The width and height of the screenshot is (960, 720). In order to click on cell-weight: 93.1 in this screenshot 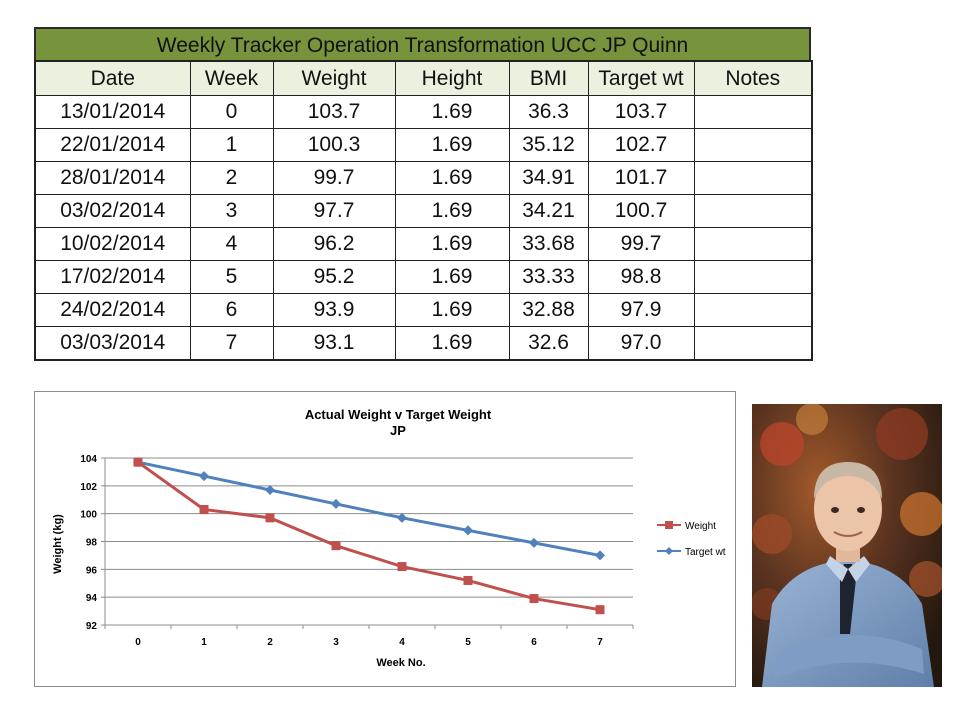, I will do `click(334, 343)`.